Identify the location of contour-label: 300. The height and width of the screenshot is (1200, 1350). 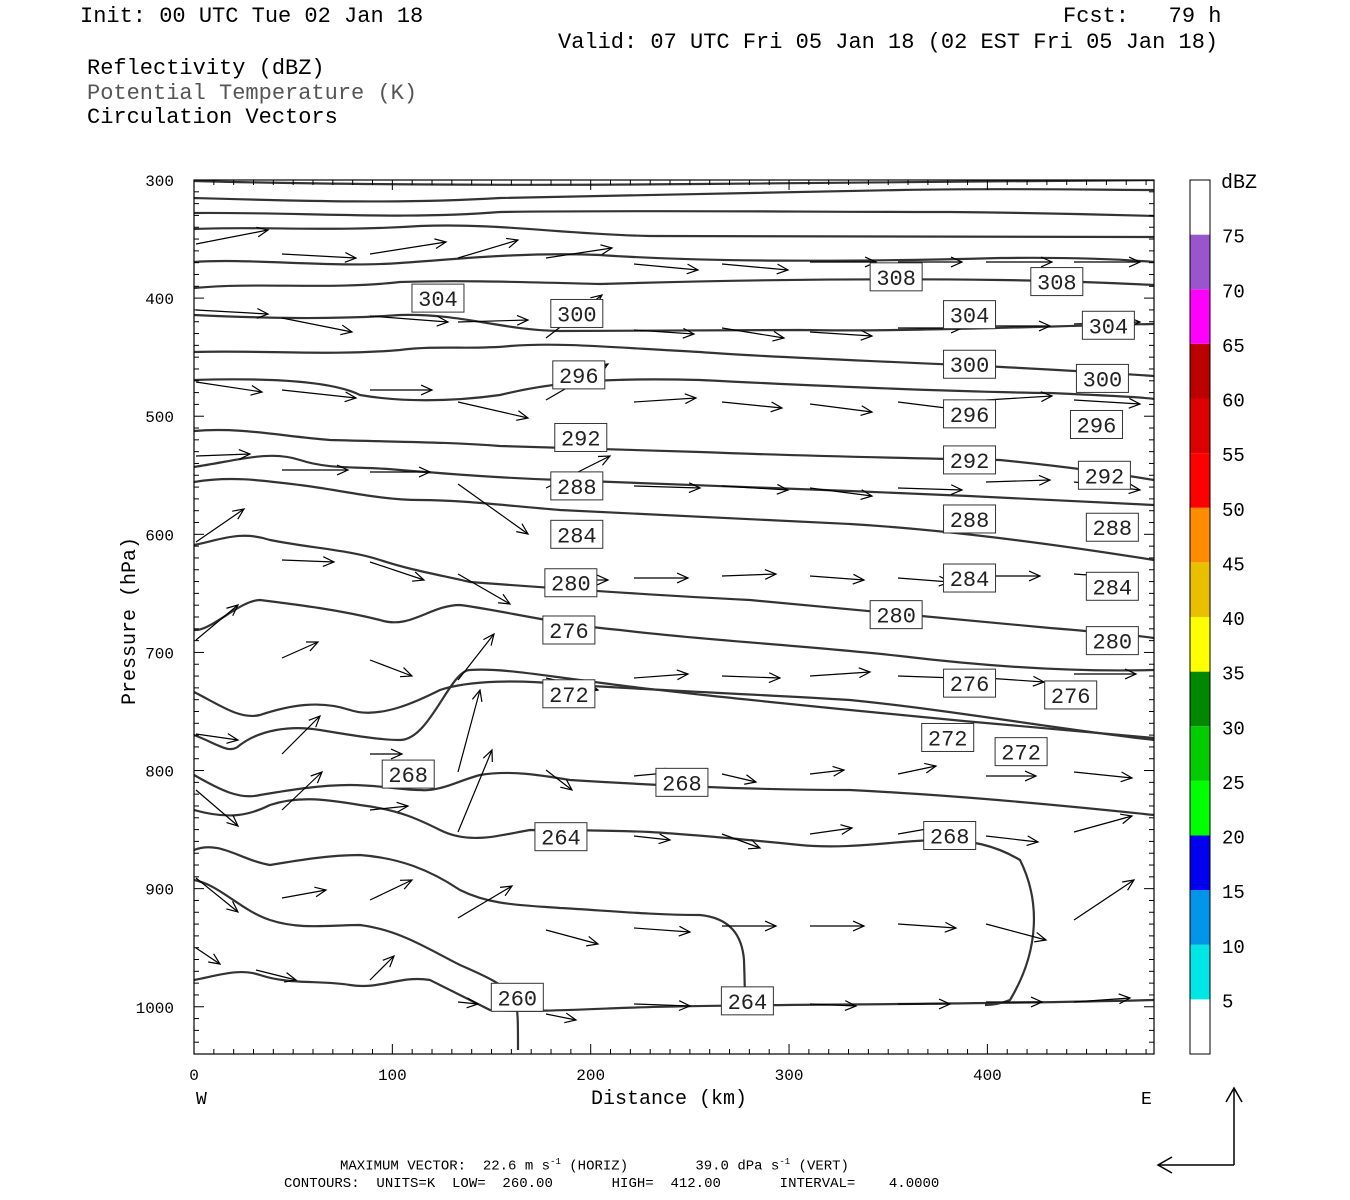
(970, 364).